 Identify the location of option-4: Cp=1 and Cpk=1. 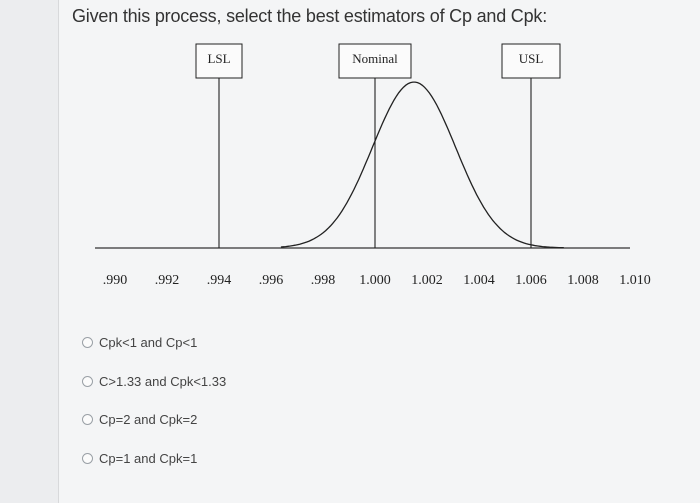
(139, 458).